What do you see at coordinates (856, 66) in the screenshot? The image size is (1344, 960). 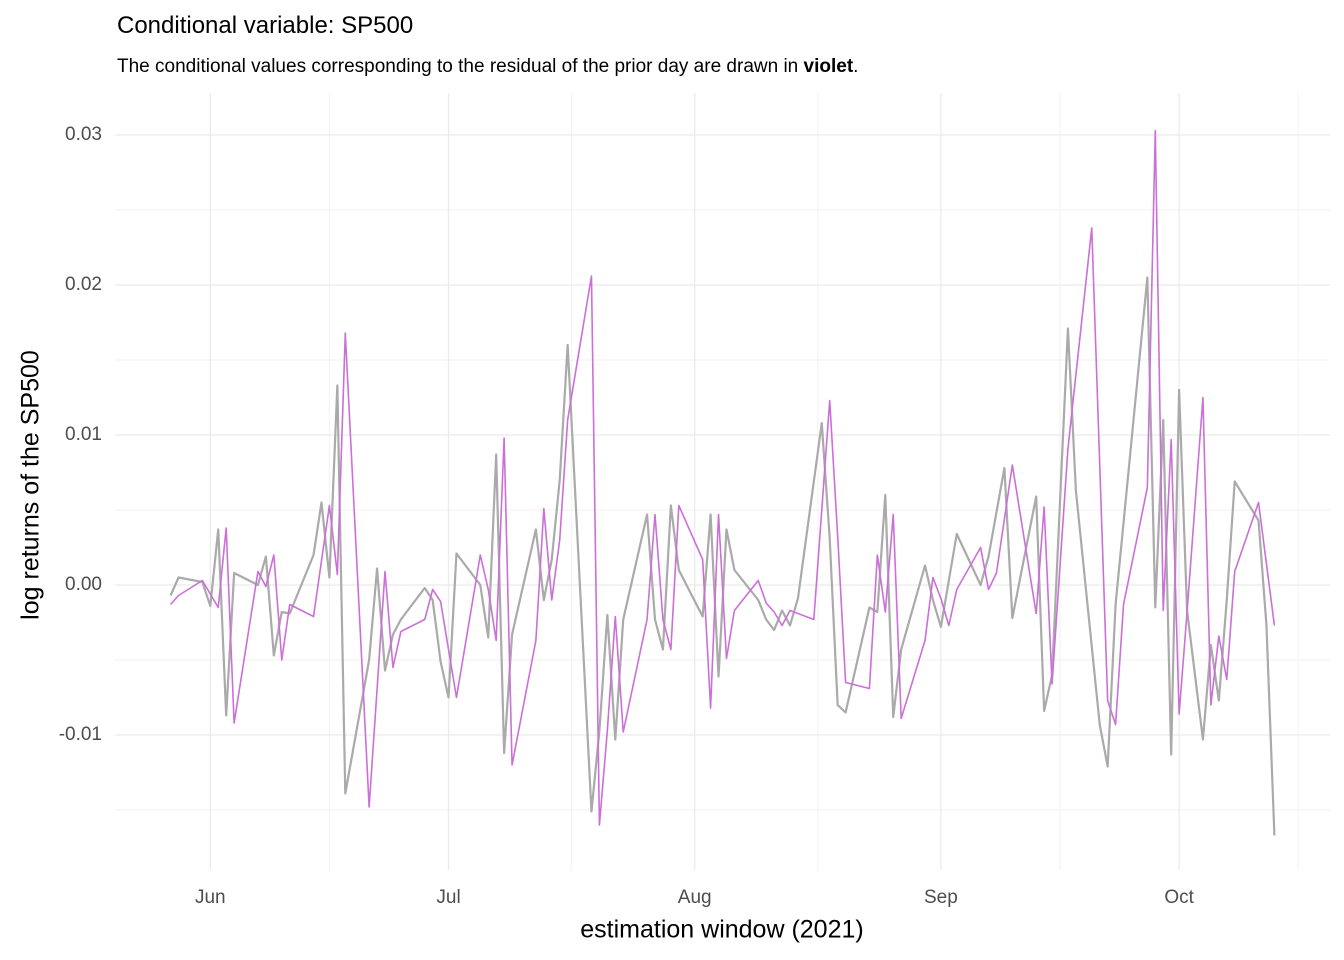 I see `subtitle-text: .` at bounding box center [856, 66].